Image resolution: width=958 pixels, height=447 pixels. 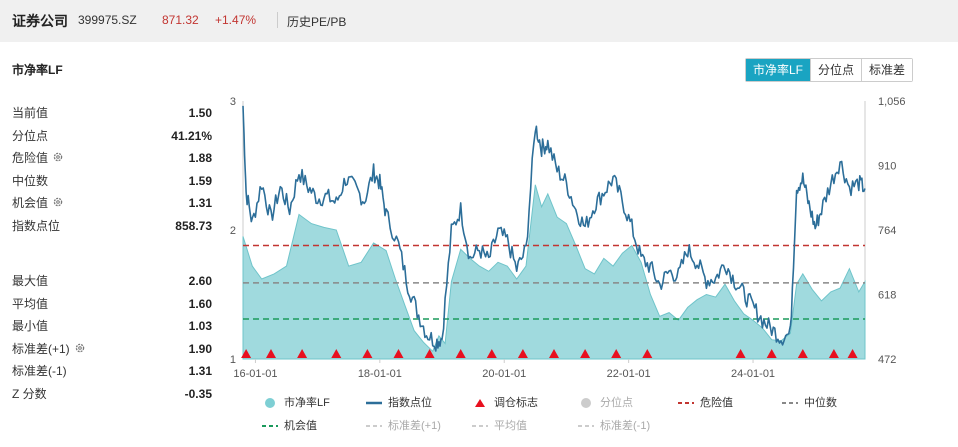 What do you see at coordinates (255, 374) in the screenshot?
I see `x-tick-label: 16-01-01` at bounding box center [255, 374].